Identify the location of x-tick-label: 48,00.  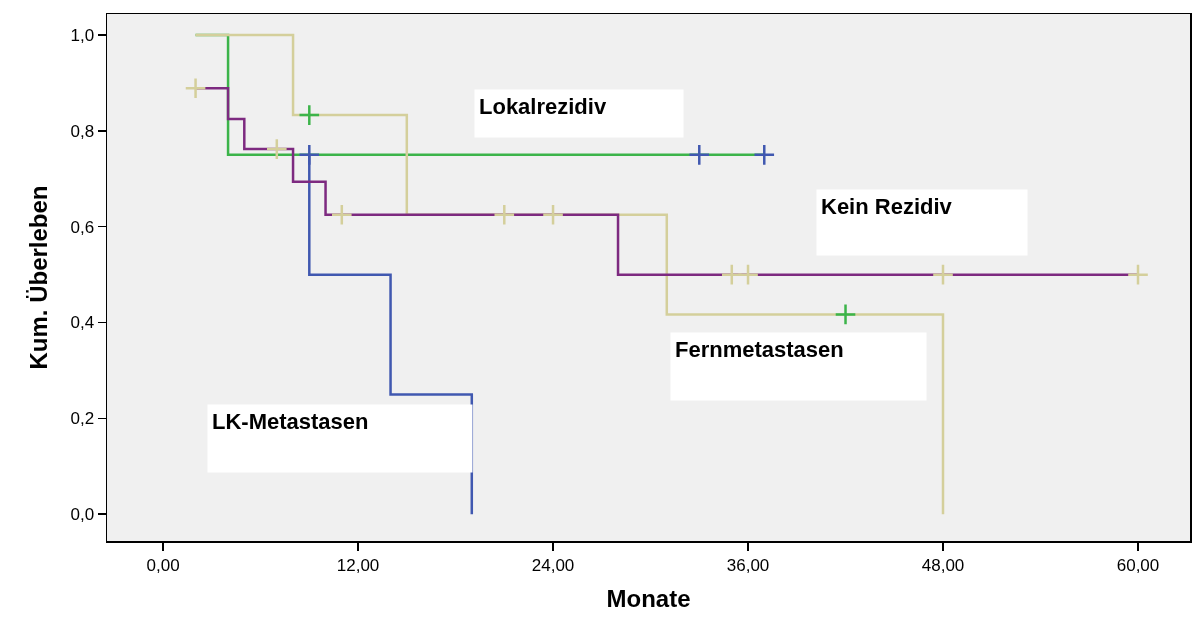
(943, 565).